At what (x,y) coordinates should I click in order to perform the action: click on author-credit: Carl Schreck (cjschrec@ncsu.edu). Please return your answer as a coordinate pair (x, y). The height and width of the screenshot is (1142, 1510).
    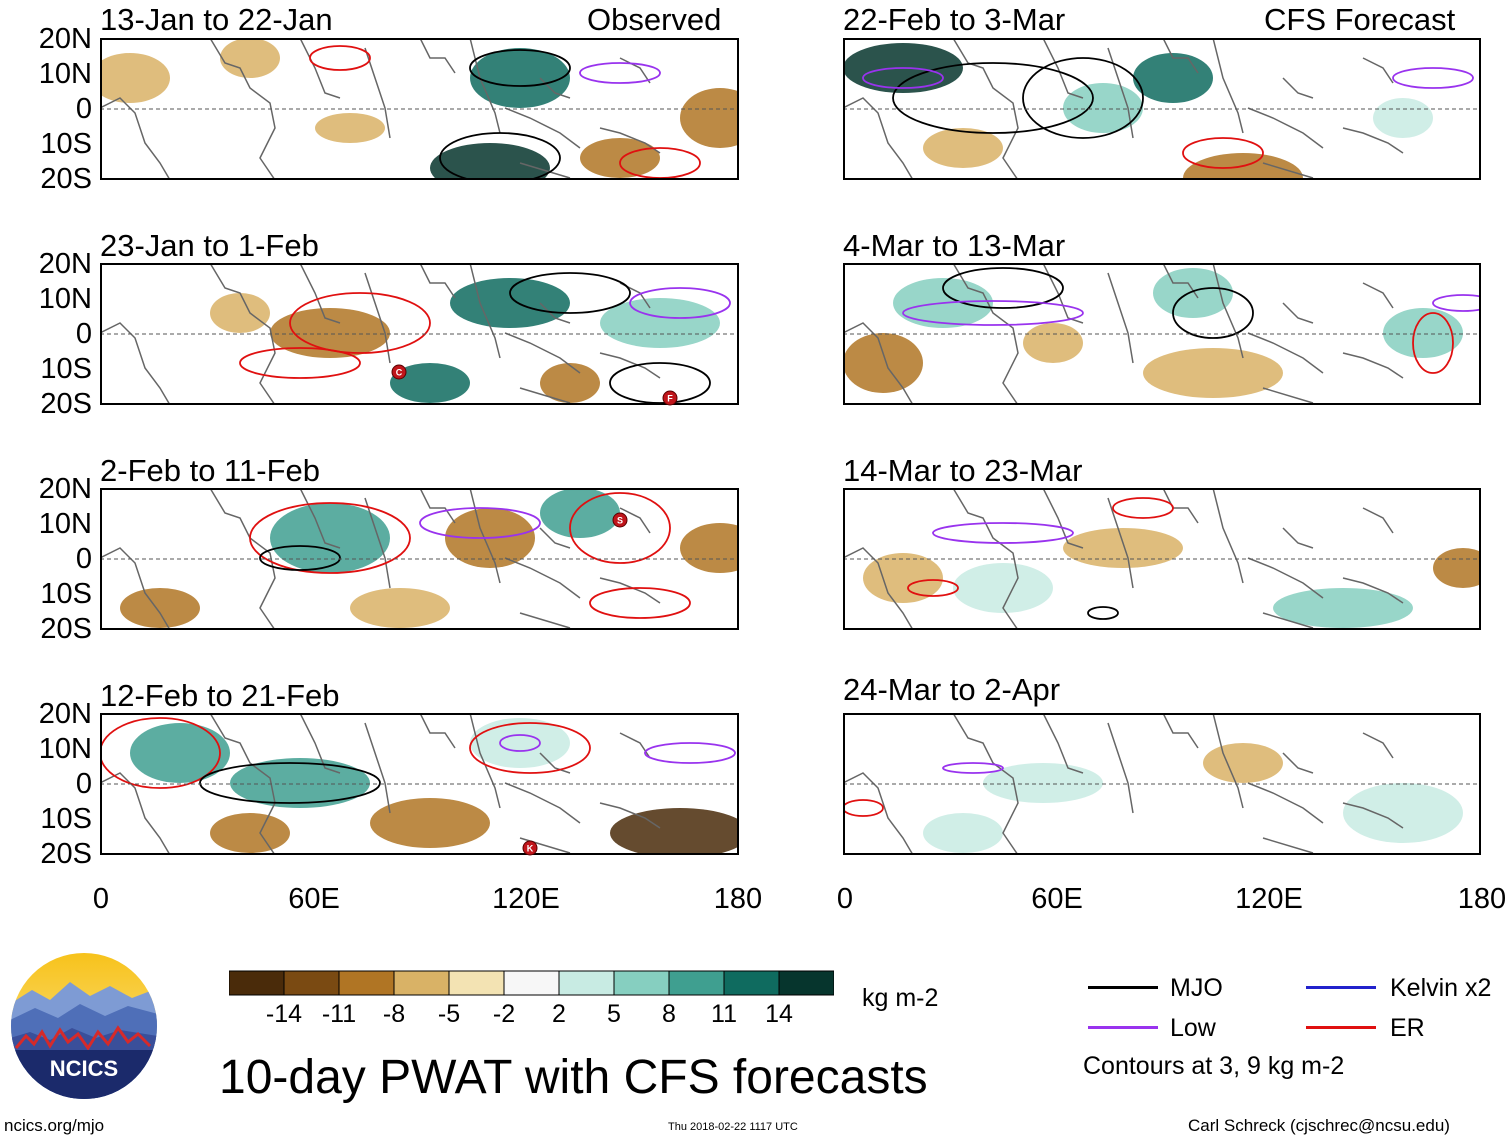
    Looking at the image, I should click on (1319, 1125).